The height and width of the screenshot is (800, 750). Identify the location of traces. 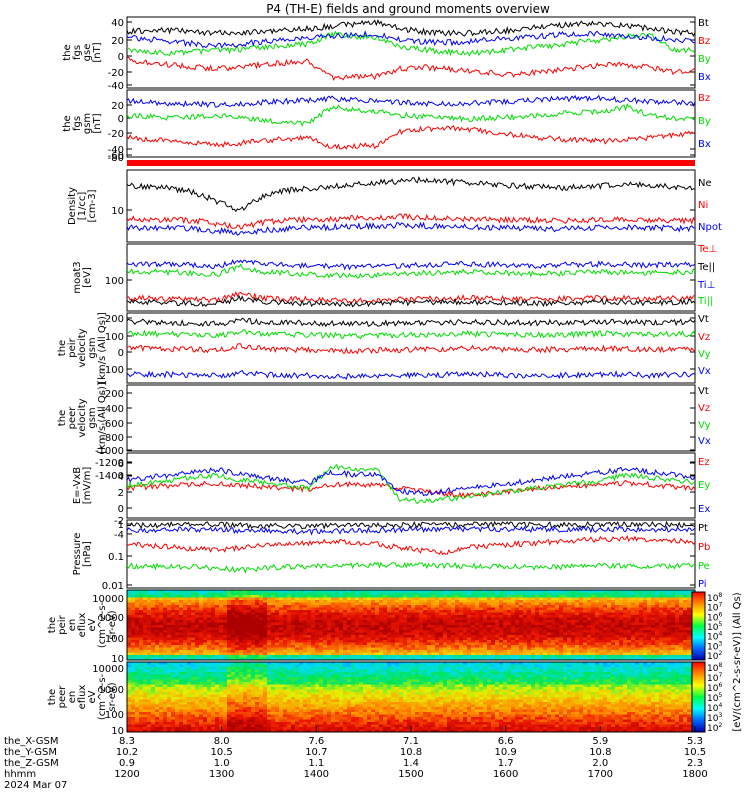
(411, 484).